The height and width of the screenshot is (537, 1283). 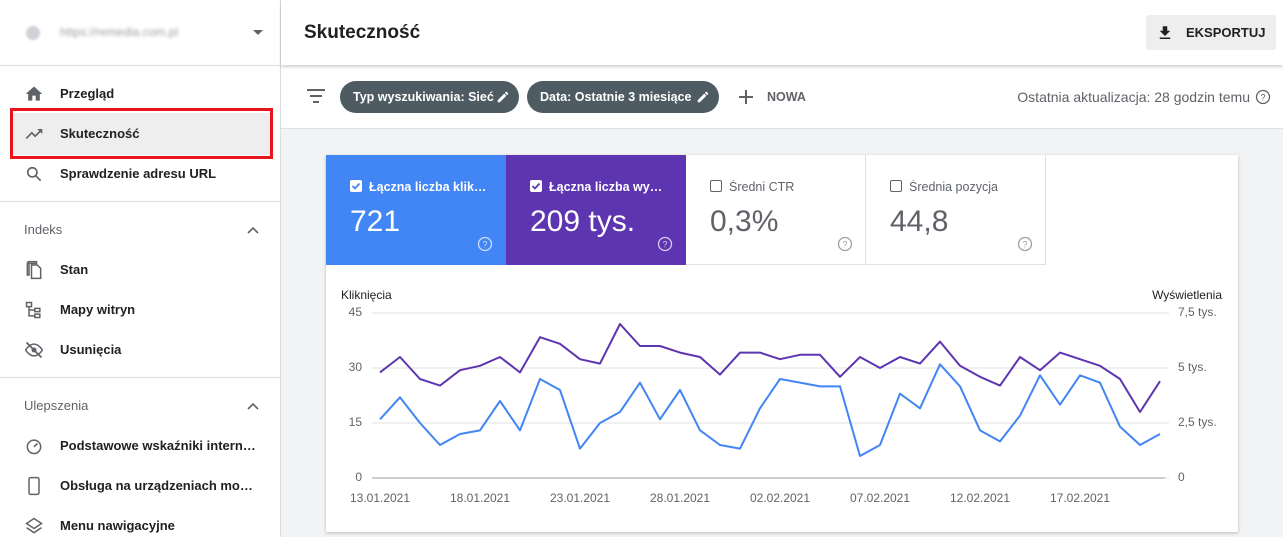 What do you see at coordinates (33, 33) in the screenshot?
I see `site-favicon` at bounding box center [33, 33].